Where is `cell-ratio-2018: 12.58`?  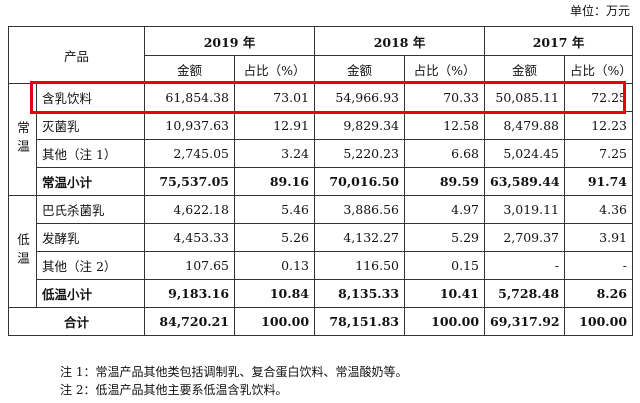
cell-ratio-2018: 12.58 is located at coordinates (445, 125).